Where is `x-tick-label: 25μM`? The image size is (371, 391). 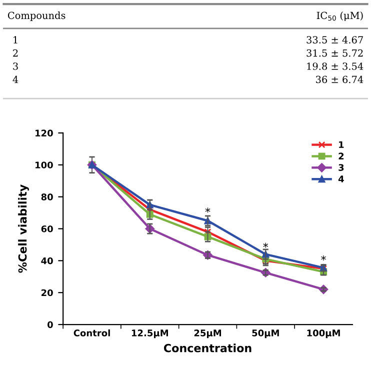
x-tick-label: 25μM is located at coordinates (208, 334).